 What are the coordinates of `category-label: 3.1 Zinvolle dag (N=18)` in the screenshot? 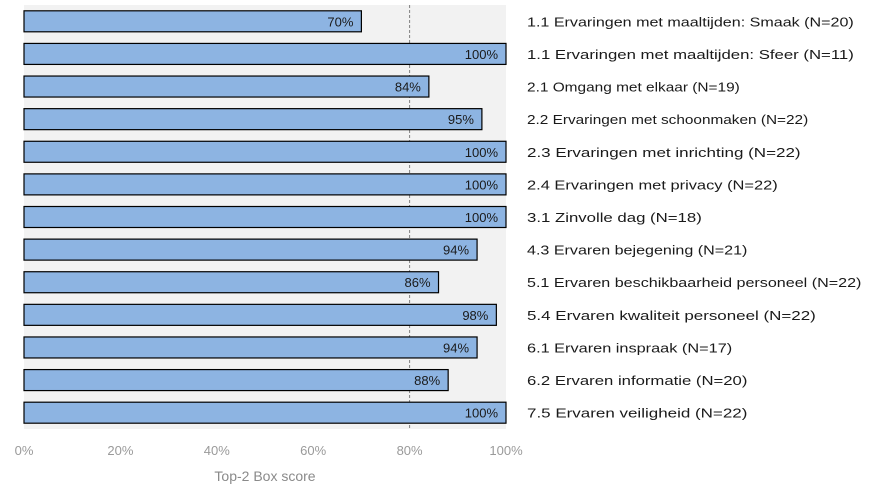 It's located at (614, 217).